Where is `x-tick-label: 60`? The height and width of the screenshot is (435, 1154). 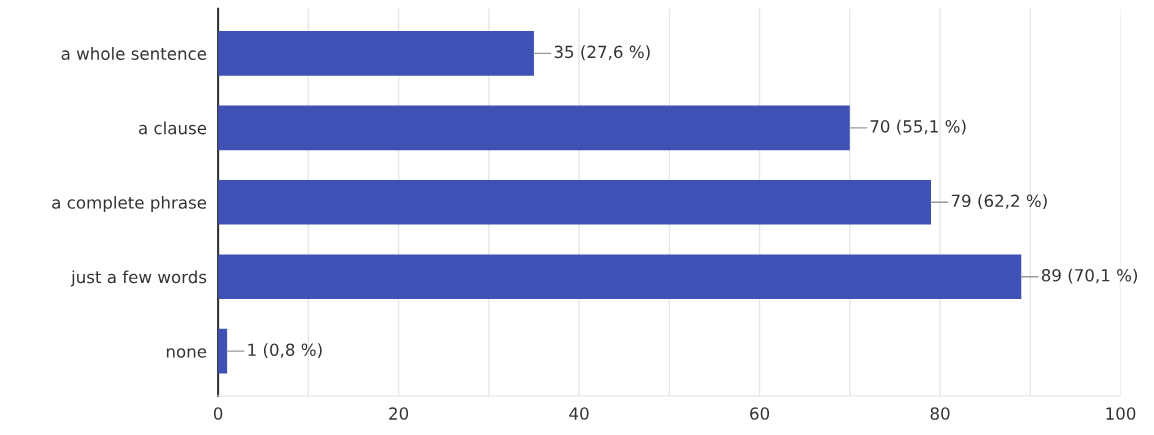
x-tick-label: 60 is located at coordinates (760, 413).